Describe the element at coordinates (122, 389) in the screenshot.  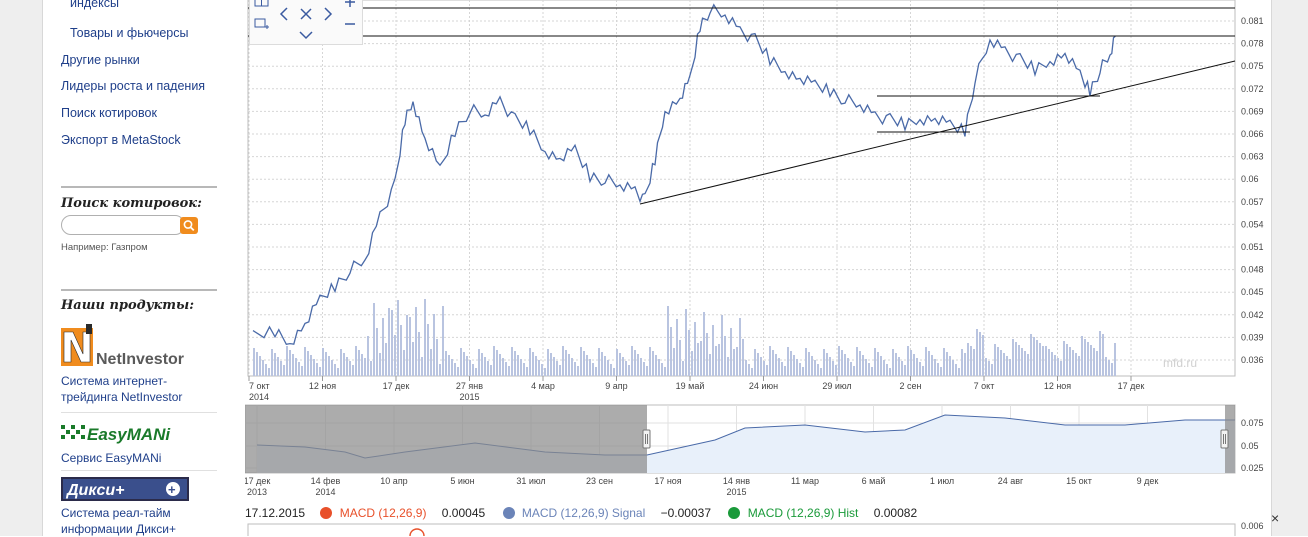
I see `netinvestor-desc: Система интернет-трейдинга NetInvestor` at that location.